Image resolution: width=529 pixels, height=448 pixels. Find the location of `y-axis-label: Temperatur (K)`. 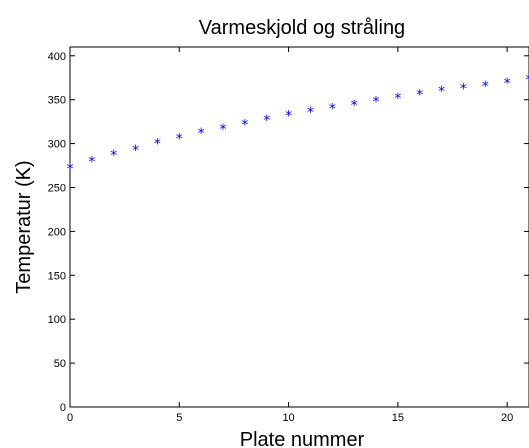

y-axis-label: Temperatur (K) is located at coordinates (24, 226).